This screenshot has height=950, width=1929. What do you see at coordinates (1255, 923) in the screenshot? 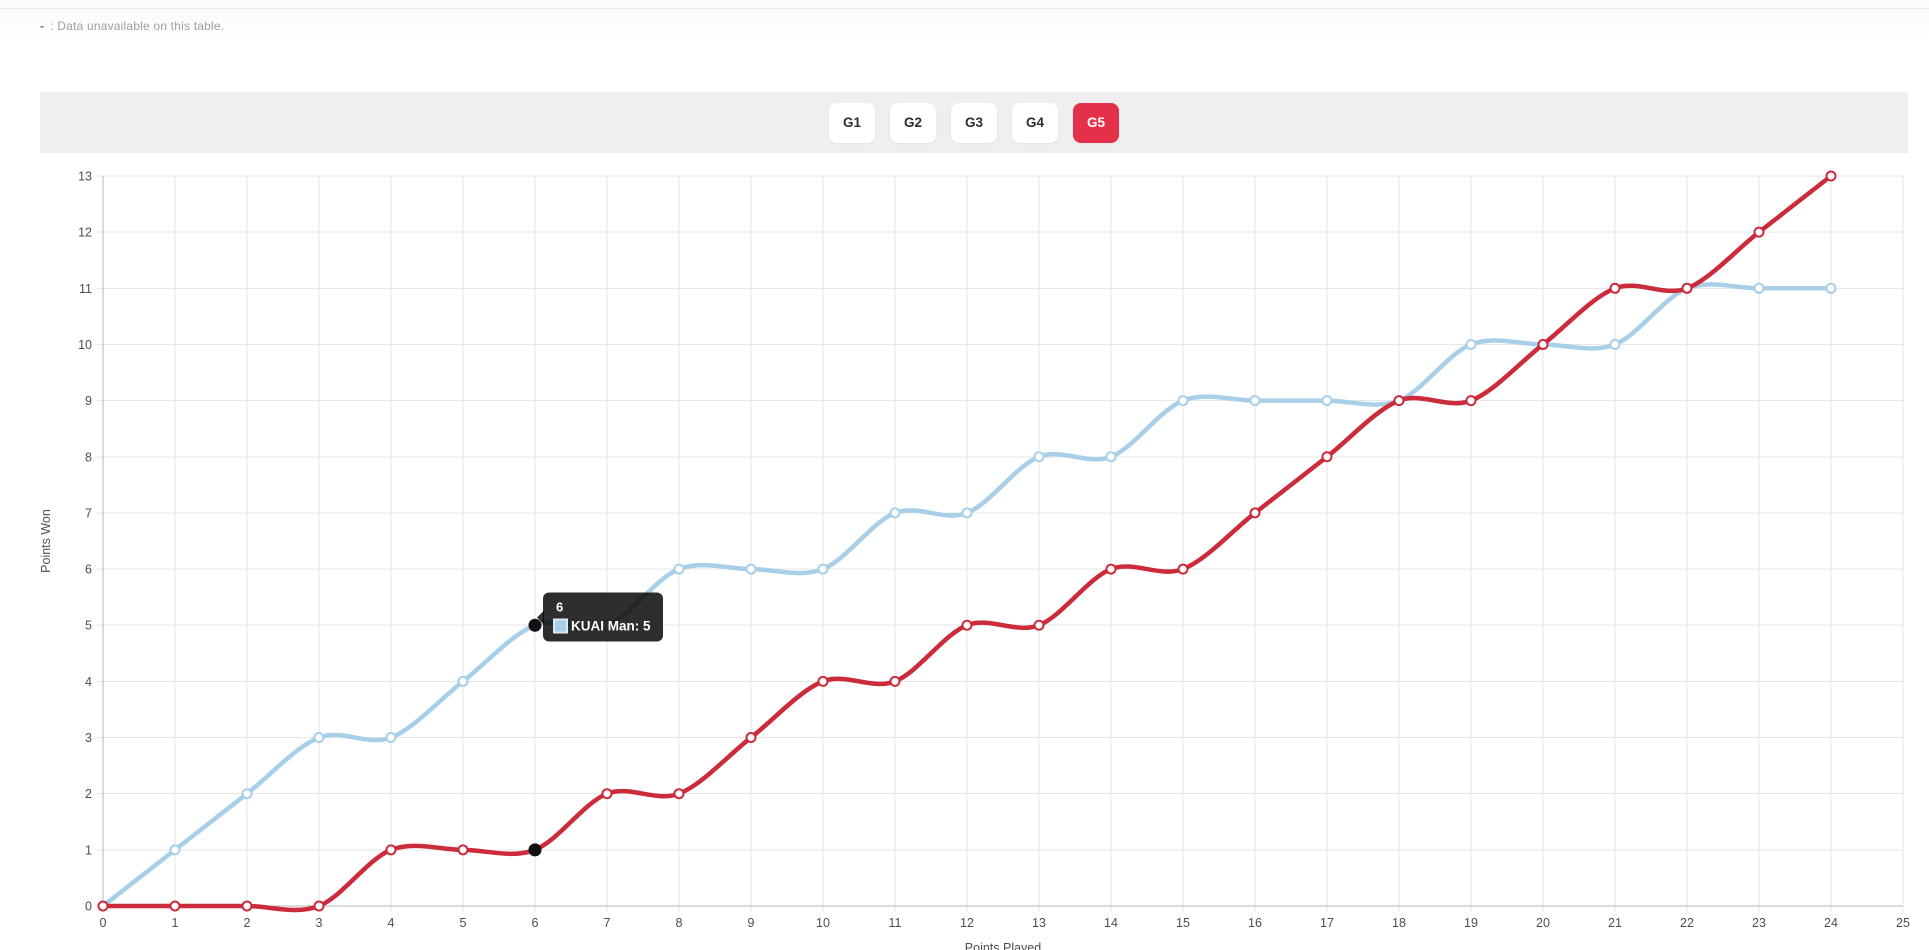
I see `svg-text: 16` at bounding box center [1255, 923].